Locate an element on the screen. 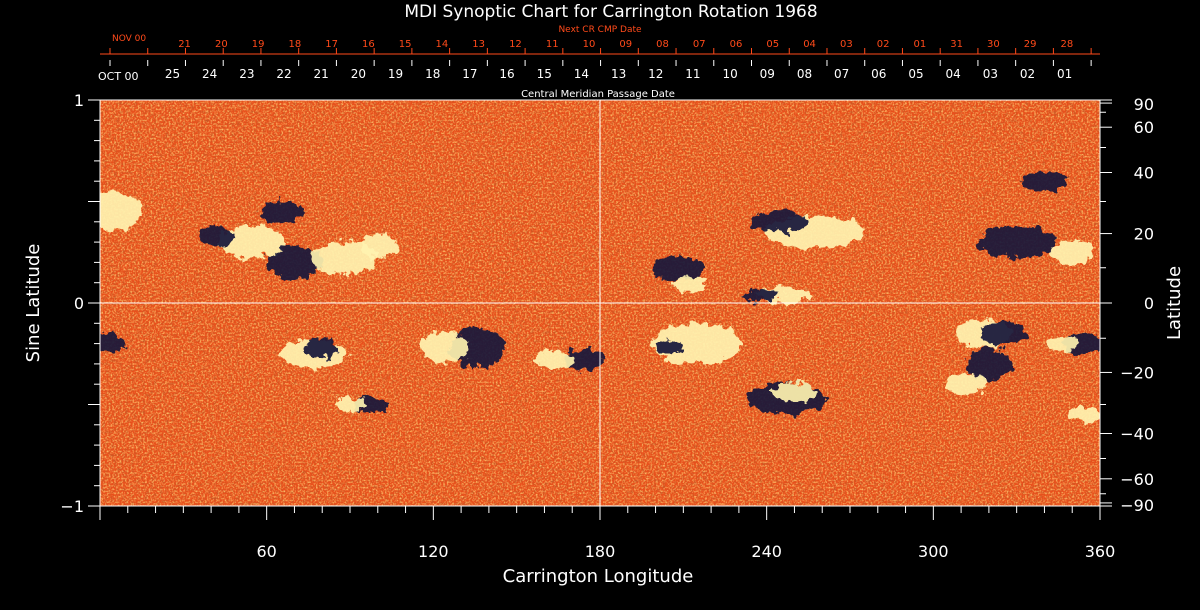 The height and width of the screenshot is (610, 1200). cmp-date-label: 10 is located at coordinates (729, 74).